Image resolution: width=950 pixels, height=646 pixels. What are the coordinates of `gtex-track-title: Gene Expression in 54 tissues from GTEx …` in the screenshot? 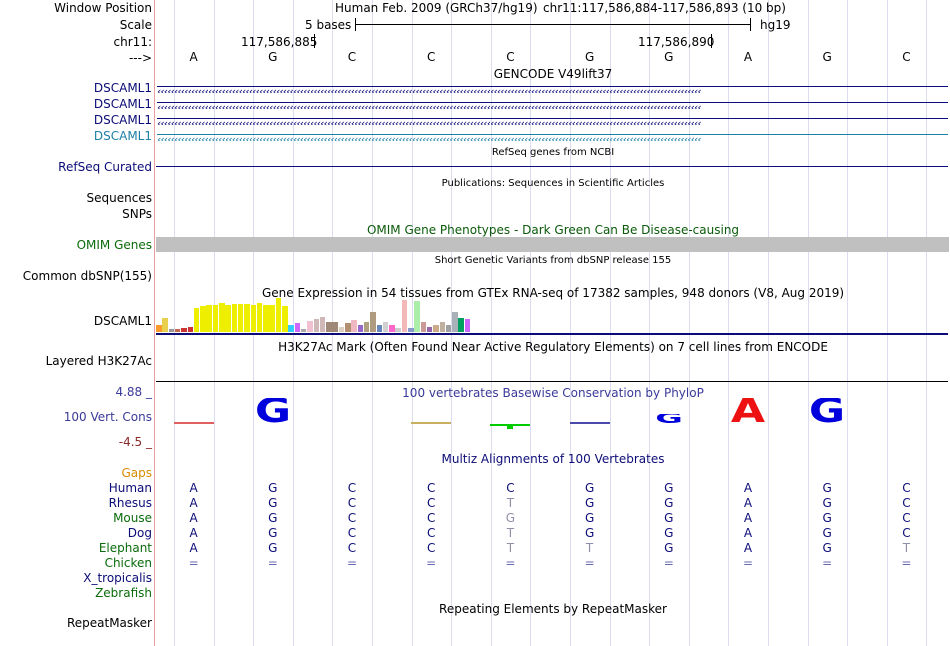 It's located at (553, 293).